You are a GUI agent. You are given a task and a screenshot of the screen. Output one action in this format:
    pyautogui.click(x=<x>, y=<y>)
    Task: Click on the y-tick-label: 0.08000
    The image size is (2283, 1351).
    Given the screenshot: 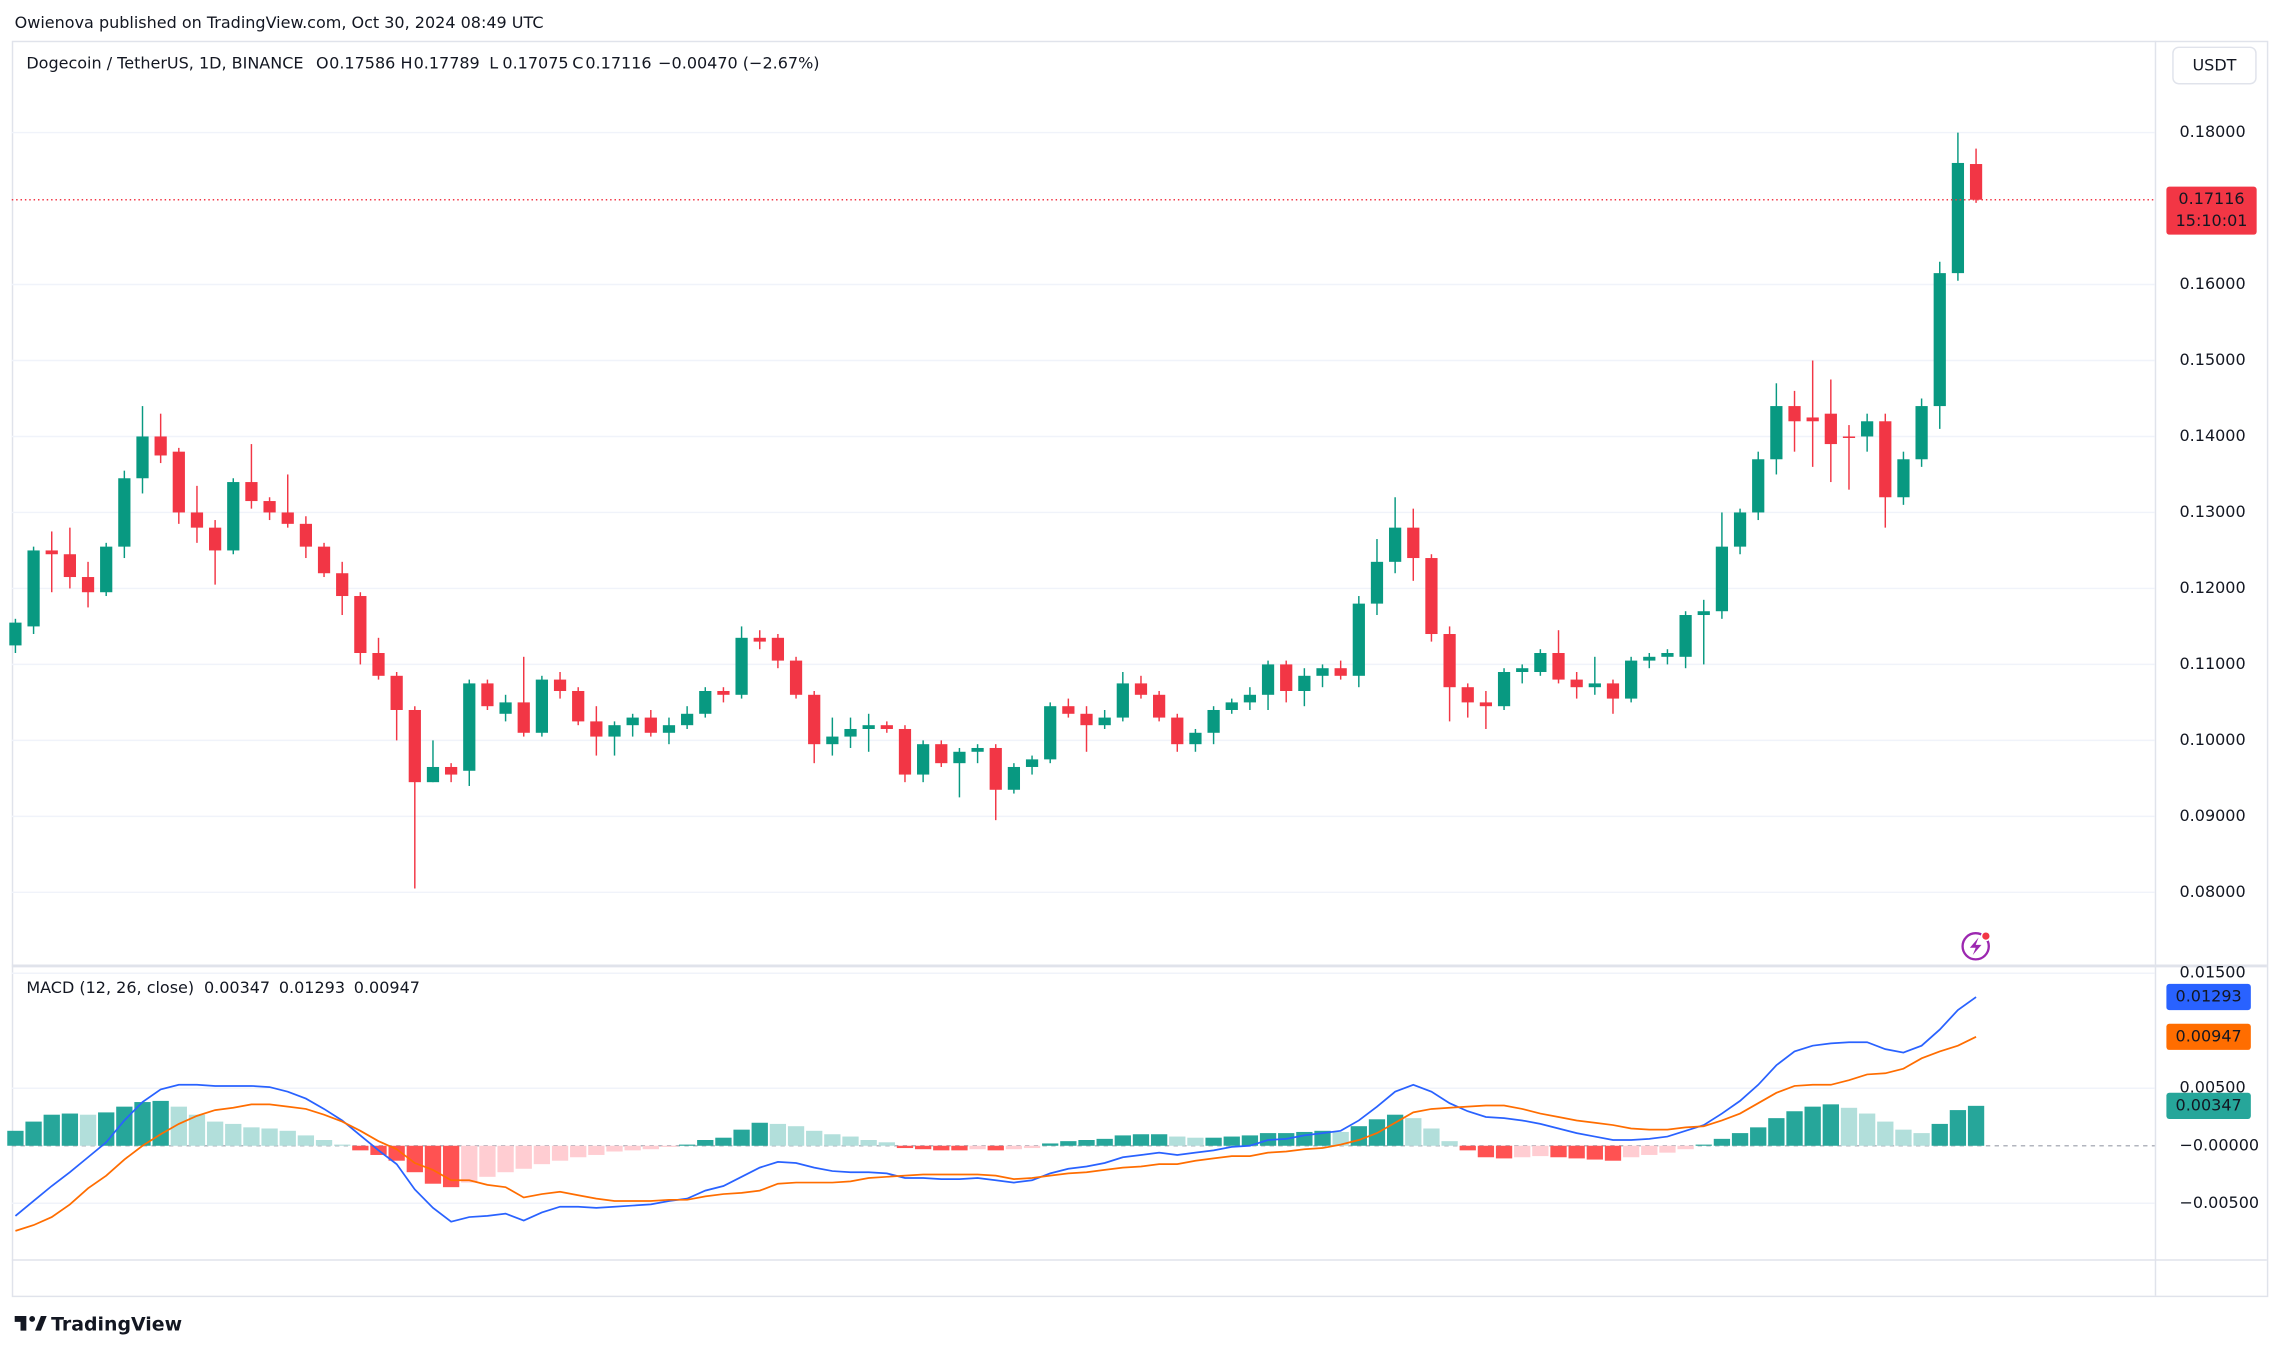 What is the action you would take?
    pyautogui.click(x=2212, y=891)
    